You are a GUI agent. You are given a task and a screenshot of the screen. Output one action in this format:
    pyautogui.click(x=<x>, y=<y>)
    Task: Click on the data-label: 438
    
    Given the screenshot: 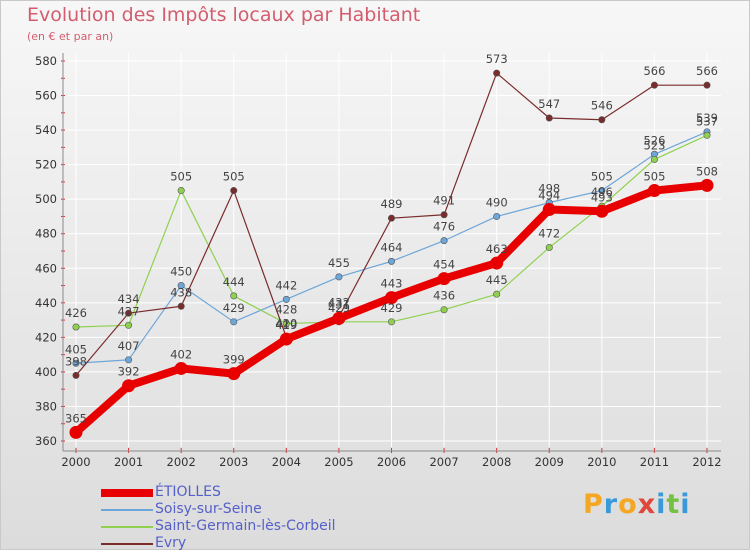 What is the action you would take?
    pyautogui.click(x=181, y=292)
    